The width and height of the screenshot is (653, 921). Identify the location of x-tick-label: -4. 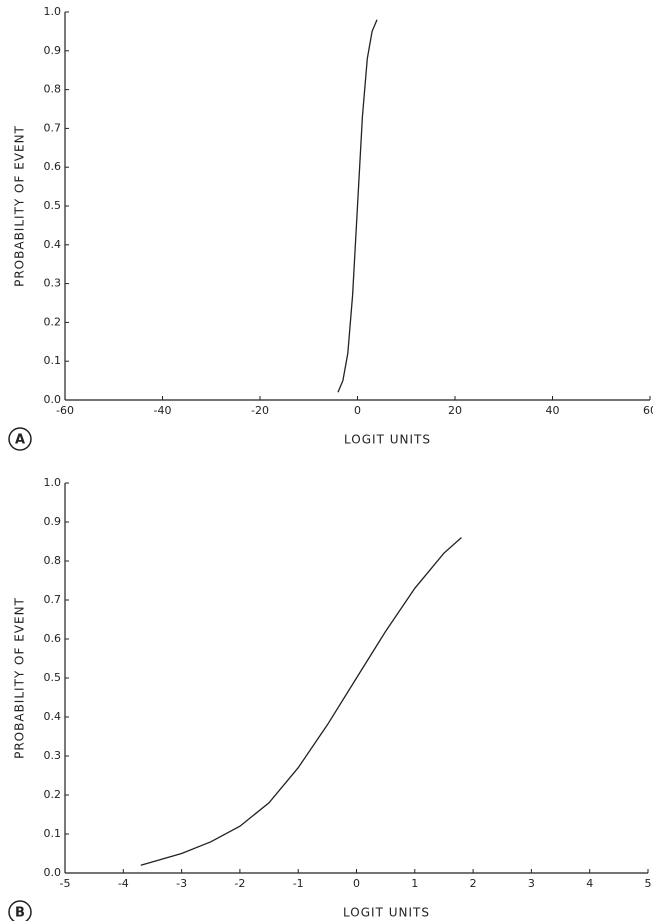
(123, 883).